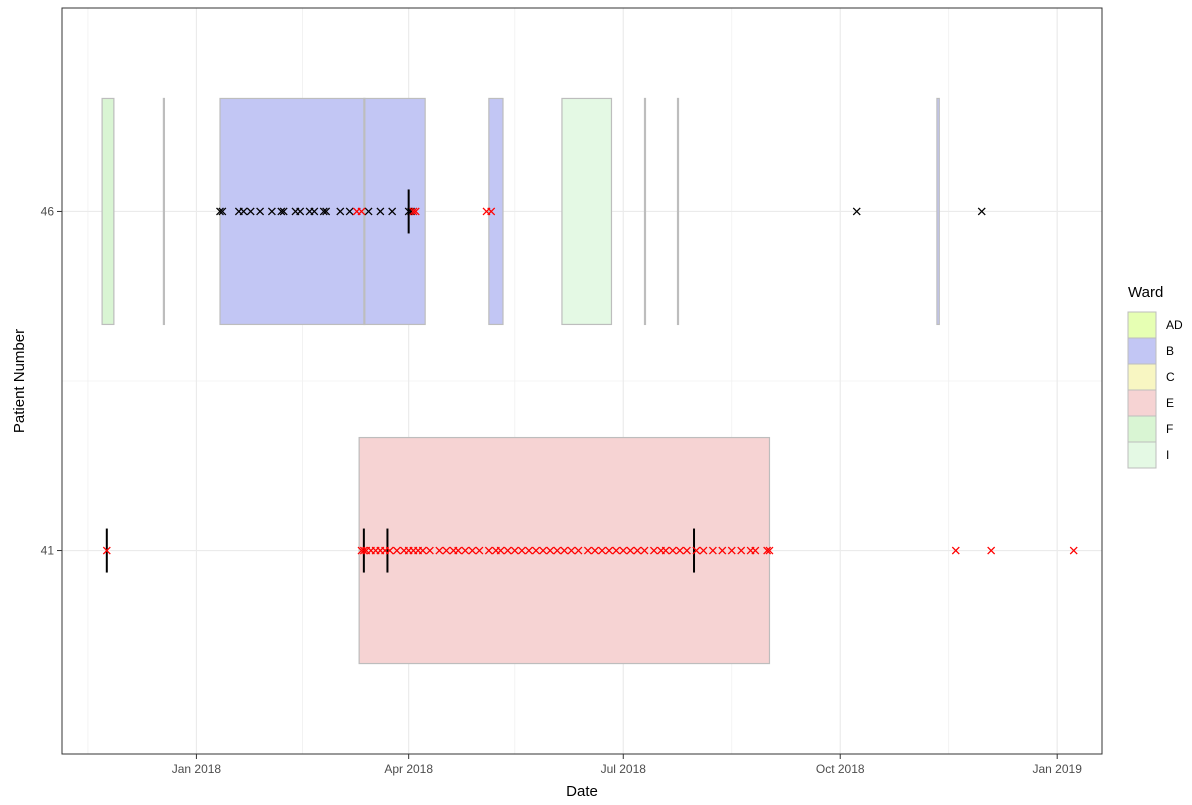 The width and height of the screenshot is (1192, 805). What do you see at coordinates (1145, 292) in the screenshot?
I see `legend-title: Ward` at bounding box center [1145, 292].